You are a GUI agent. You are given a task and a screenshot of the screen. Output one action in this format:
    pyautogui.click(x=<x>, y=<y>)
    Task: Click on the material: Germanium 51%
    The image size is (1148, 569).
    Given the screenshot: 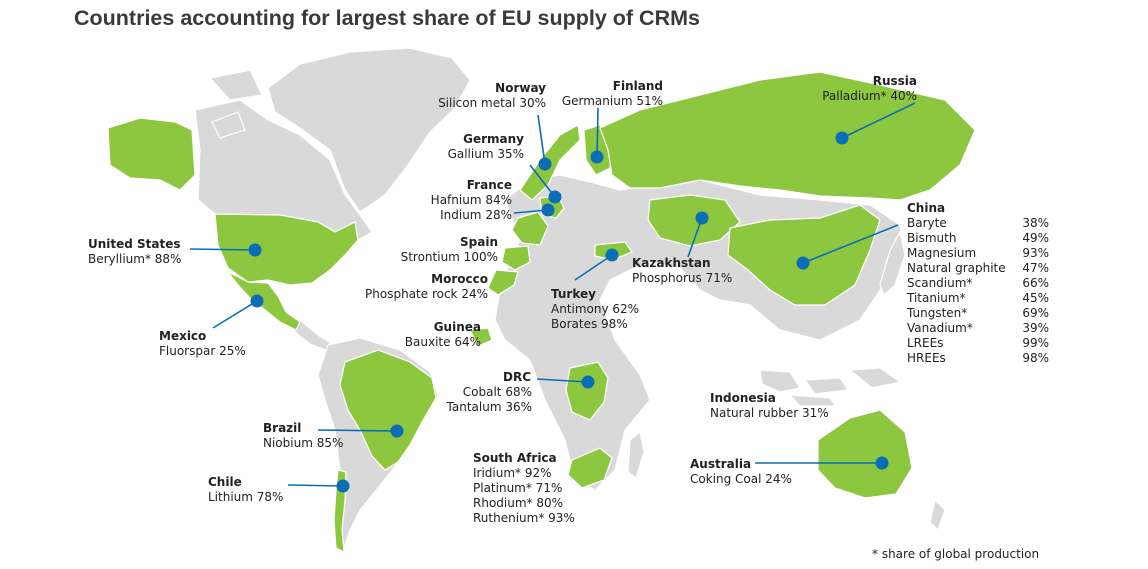 What is the action you would take?
    pyautogui.click(x=612, y=101)
    